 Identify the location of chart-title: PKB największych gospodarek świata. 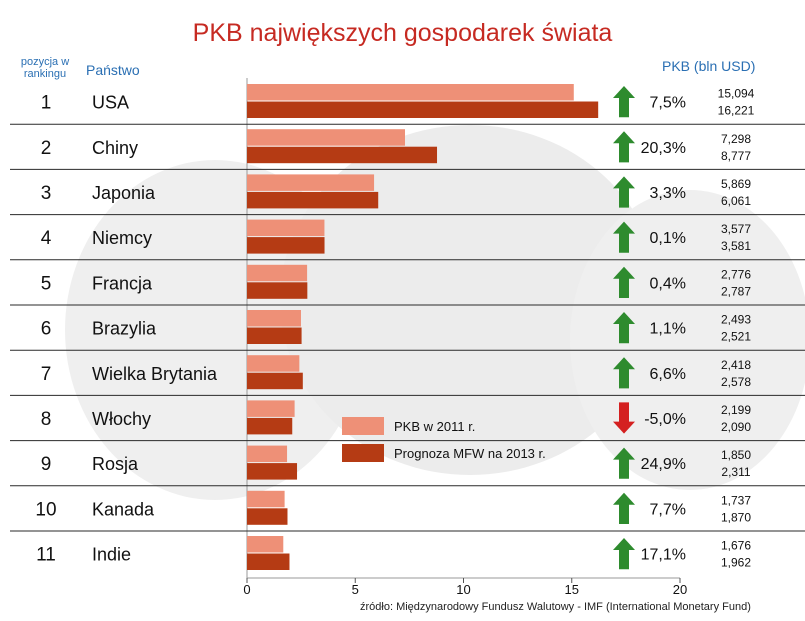
(402, 33).